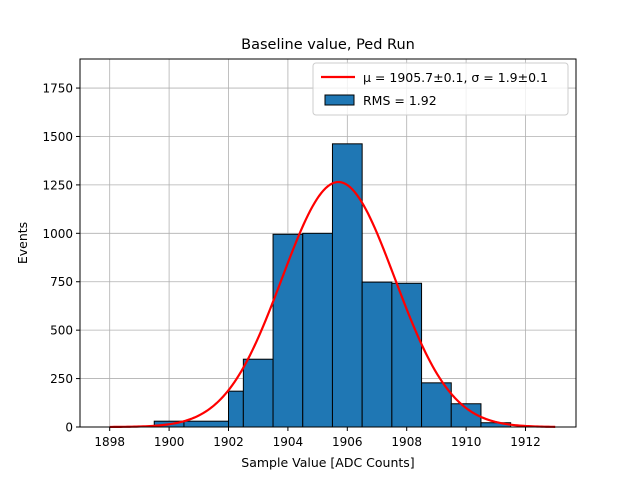  What do you see at coordinates (22, 243) in the screenshot?
I see `y-axis-label: Events` at bounding box center [22, 243].